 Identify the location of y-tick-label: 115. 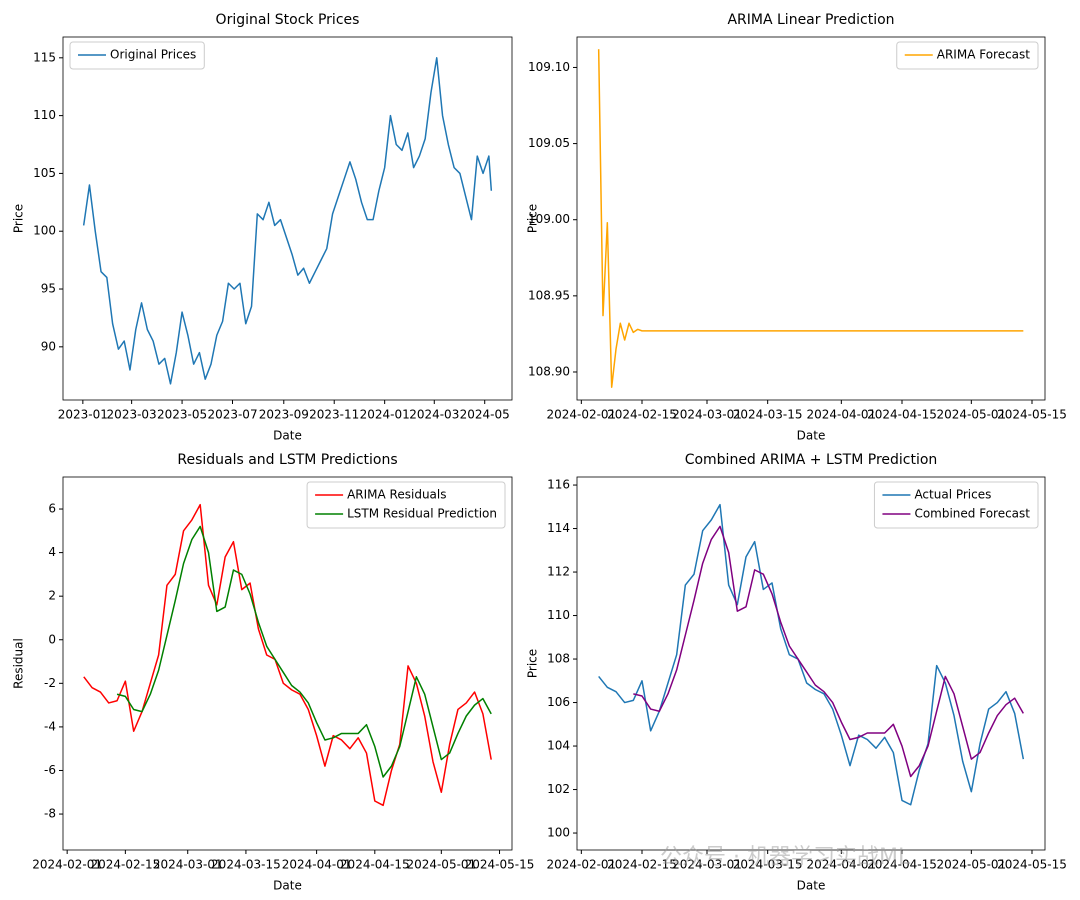
(44, 57).